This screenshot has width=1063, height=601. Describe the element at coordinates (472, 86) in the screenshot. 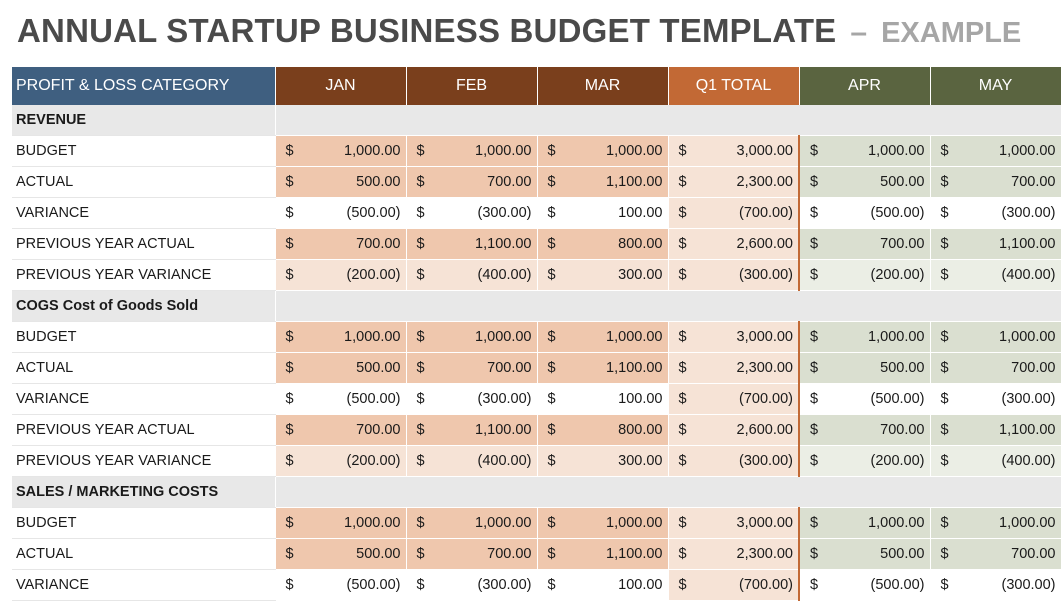

I see `header-feb: FEB` at that location.